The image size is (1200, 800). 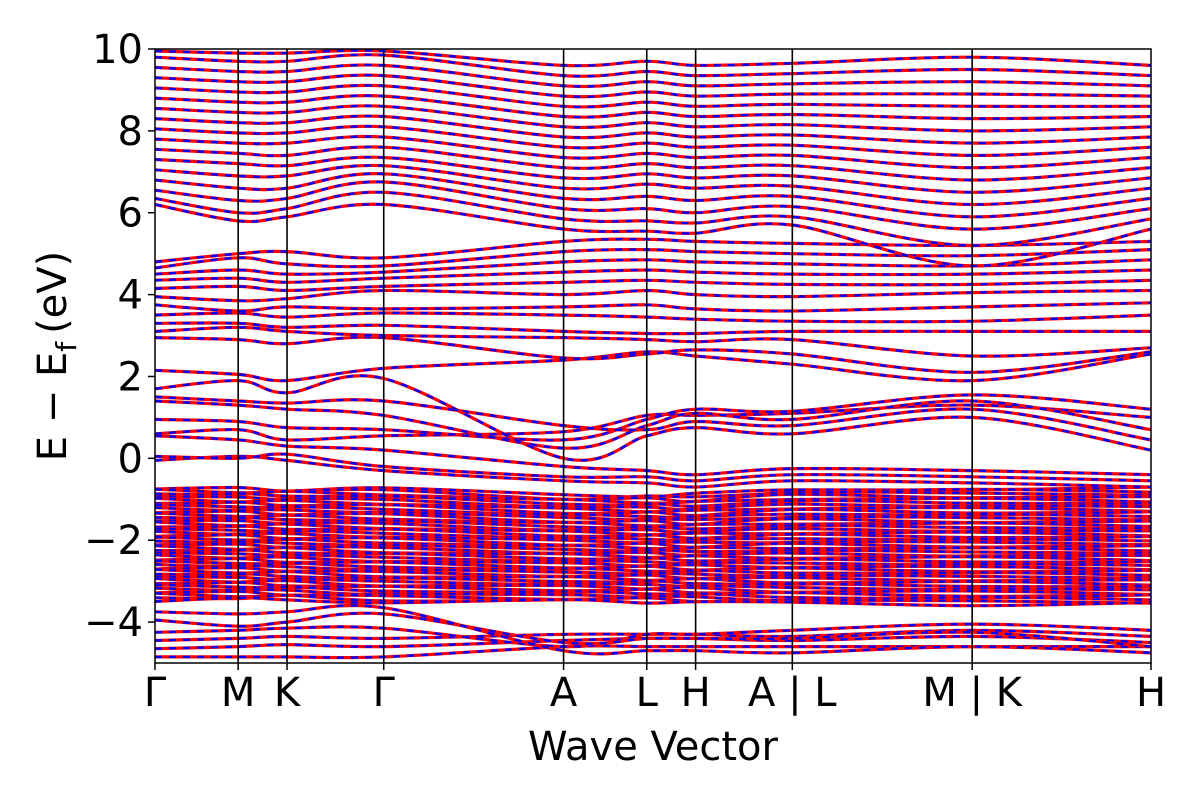 What do you see at coordinates (653, 285) in the screenshot?
I see `mid-band-21-spin-down` at bounding box center [653, 285].